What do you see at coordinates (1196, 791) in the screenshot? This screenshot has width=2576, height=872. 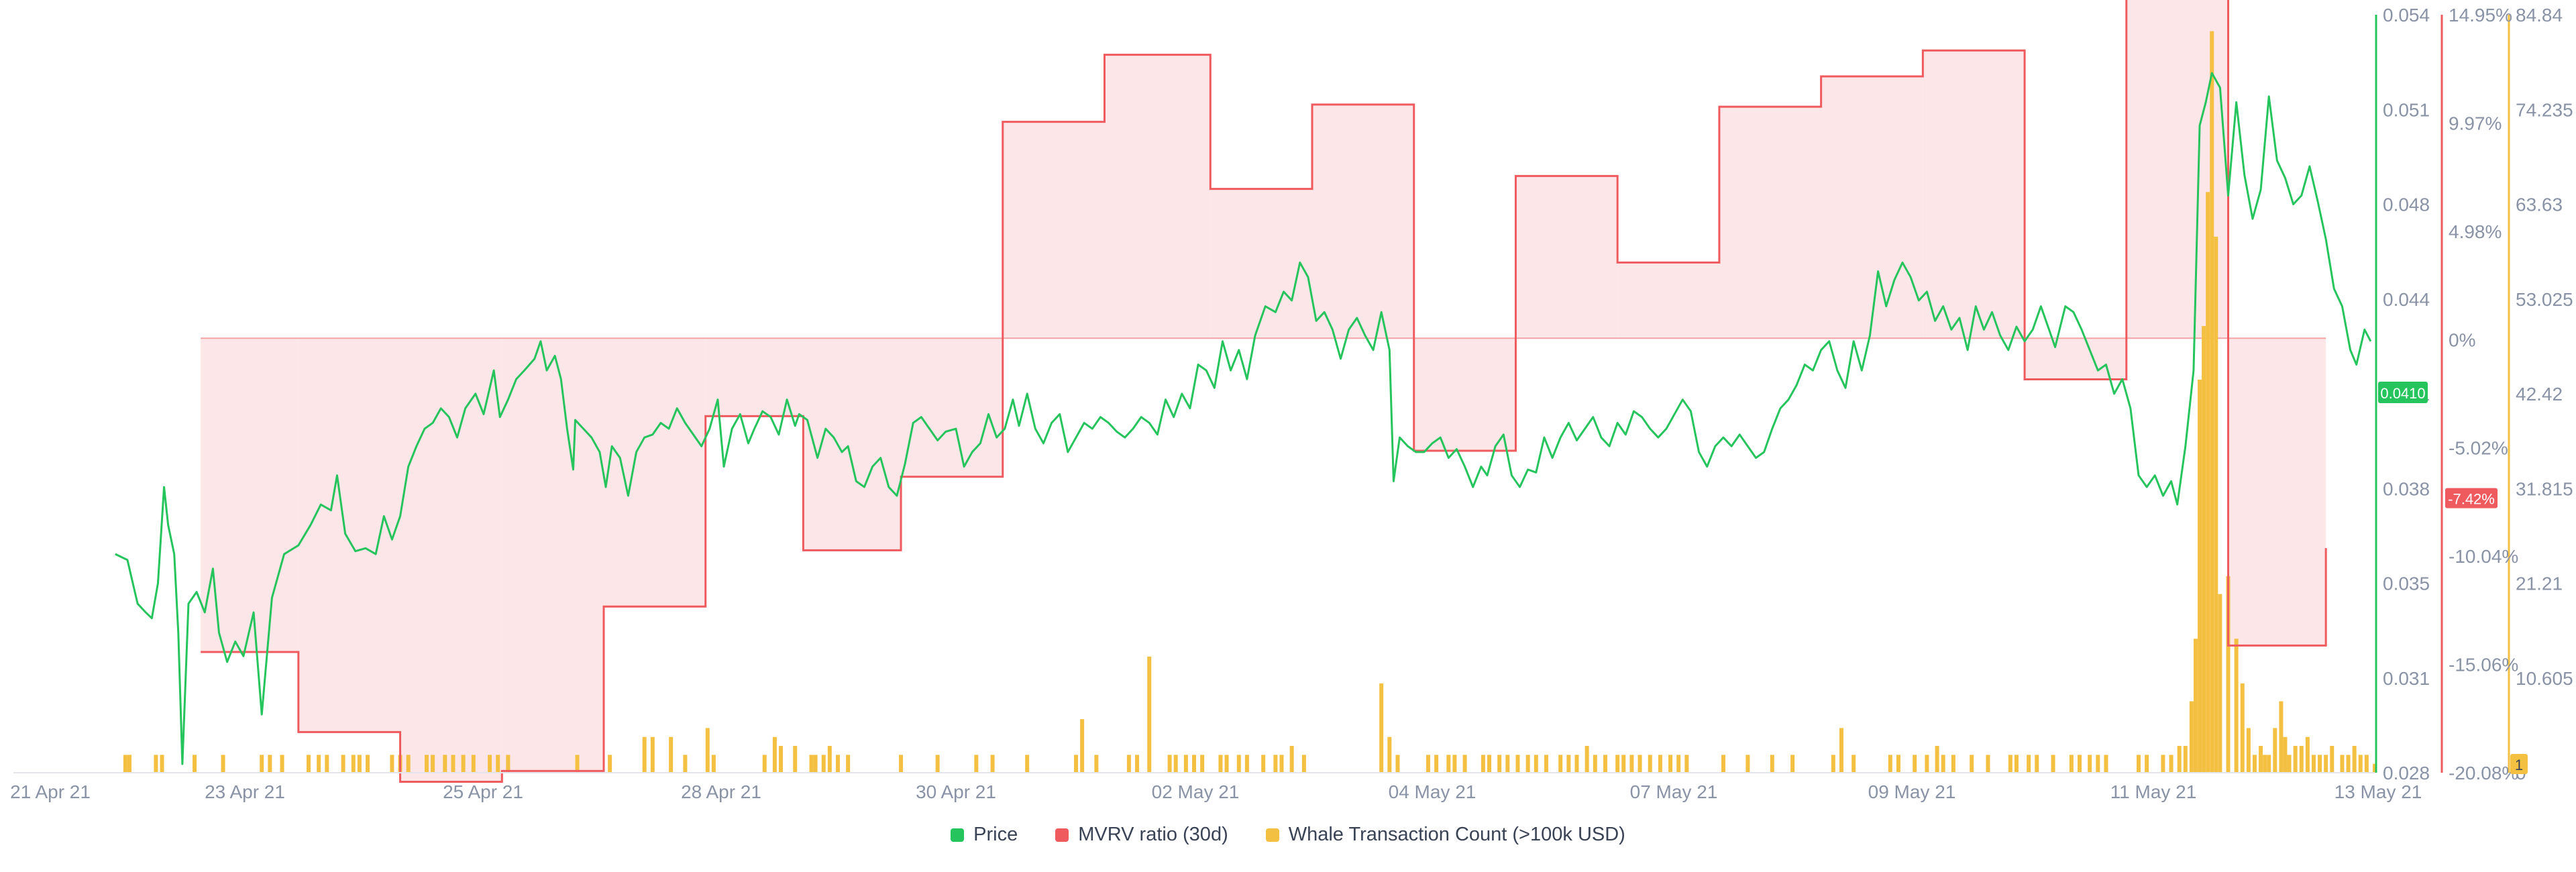 I see `x-tick-label: 02 May 21` at bounding box center [1196, 791].